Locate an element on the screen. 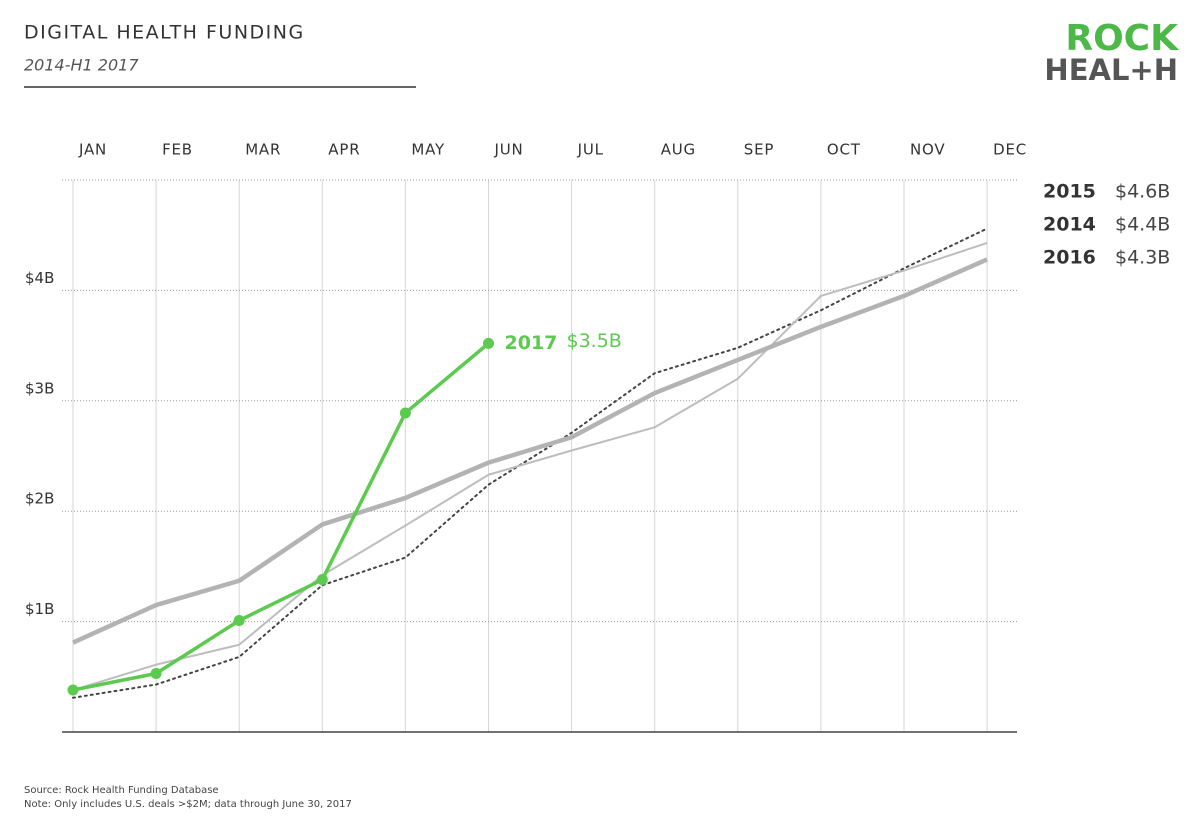 The width and height of the screenshot is (1200, 833). value-label: $3.5B is located at coordinates (594, 341).